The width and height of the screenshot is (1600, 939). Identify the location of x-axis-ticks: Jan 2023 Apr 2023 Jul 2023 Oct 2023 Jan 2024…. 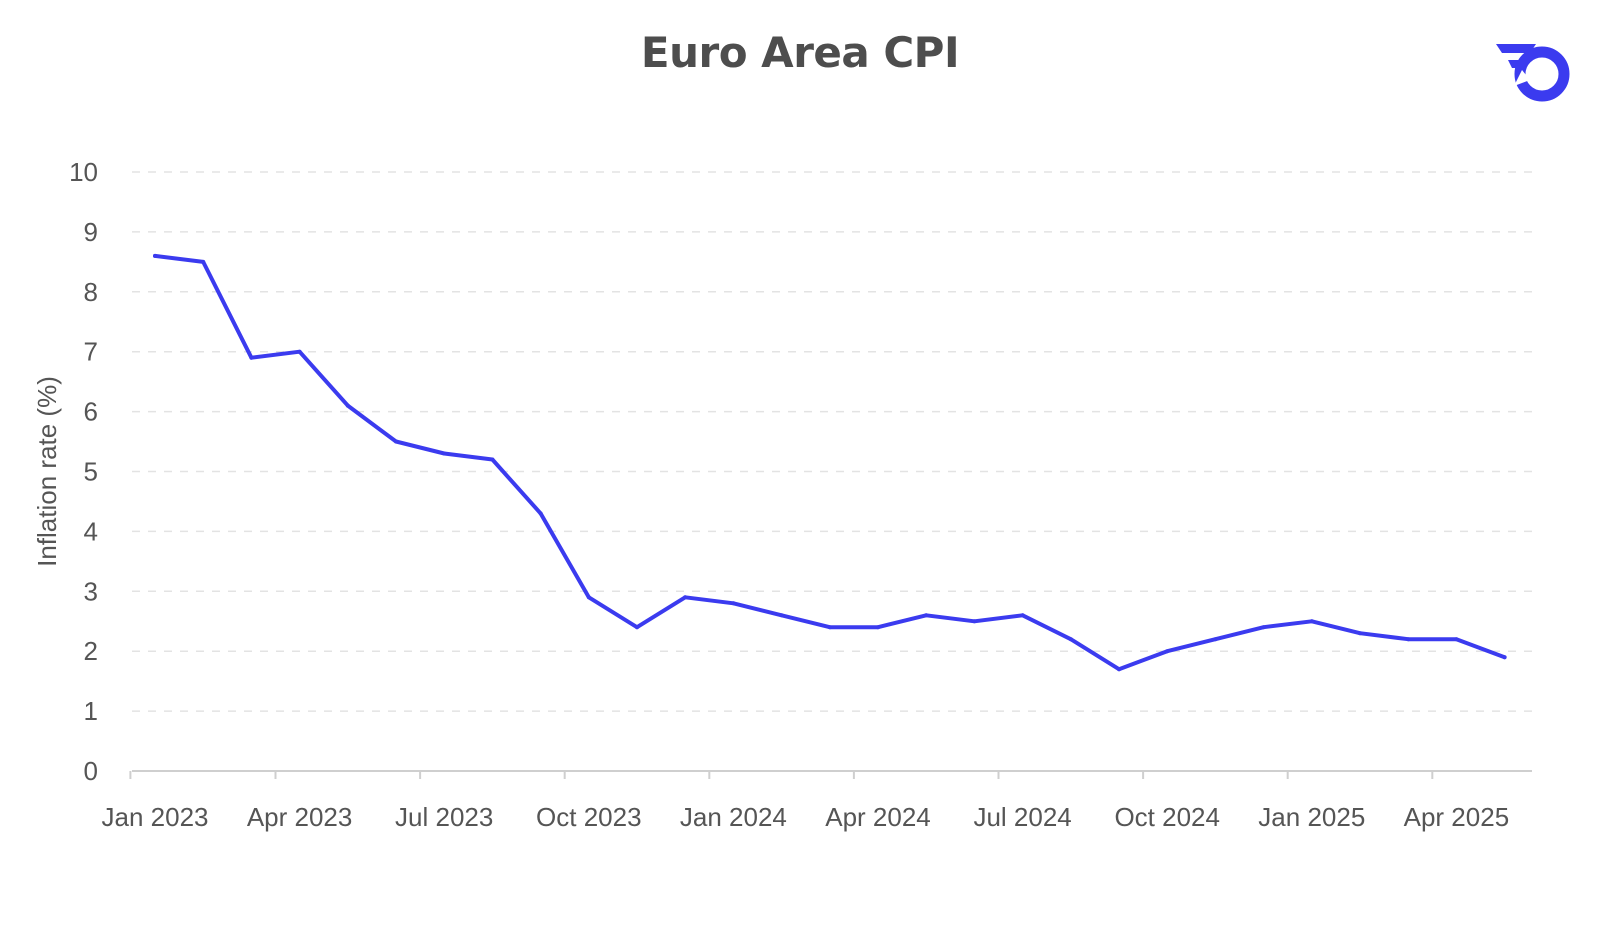
(806, 801).